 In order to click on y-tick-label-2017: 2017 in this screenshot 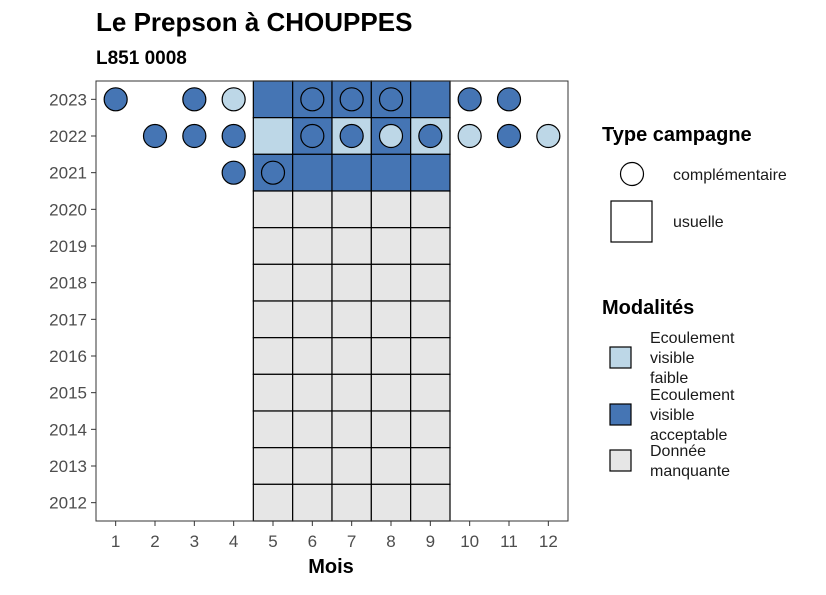, I will do `click(68, 319)`.